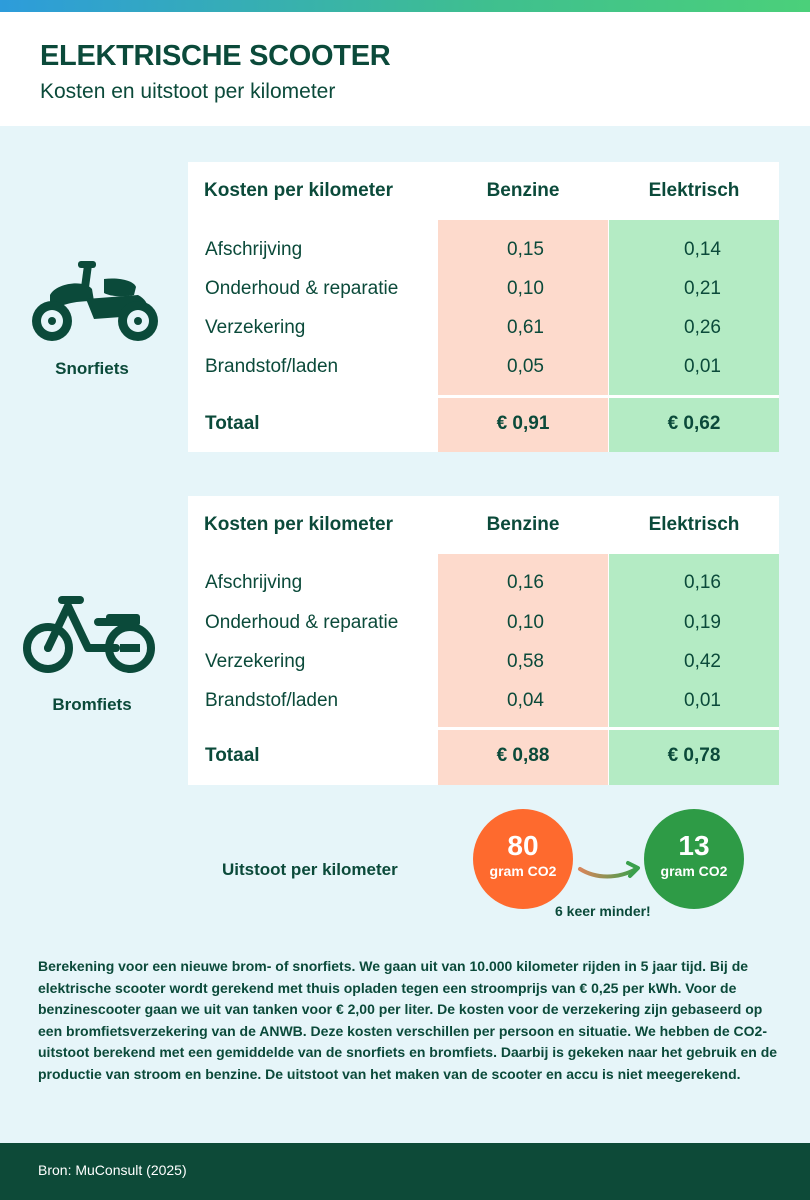 Image resolution: width=810 pixels, height=1200 pixels. I want to click on page-subtitle: Kosten en uitstoot per kilometer, so click(188, 91).